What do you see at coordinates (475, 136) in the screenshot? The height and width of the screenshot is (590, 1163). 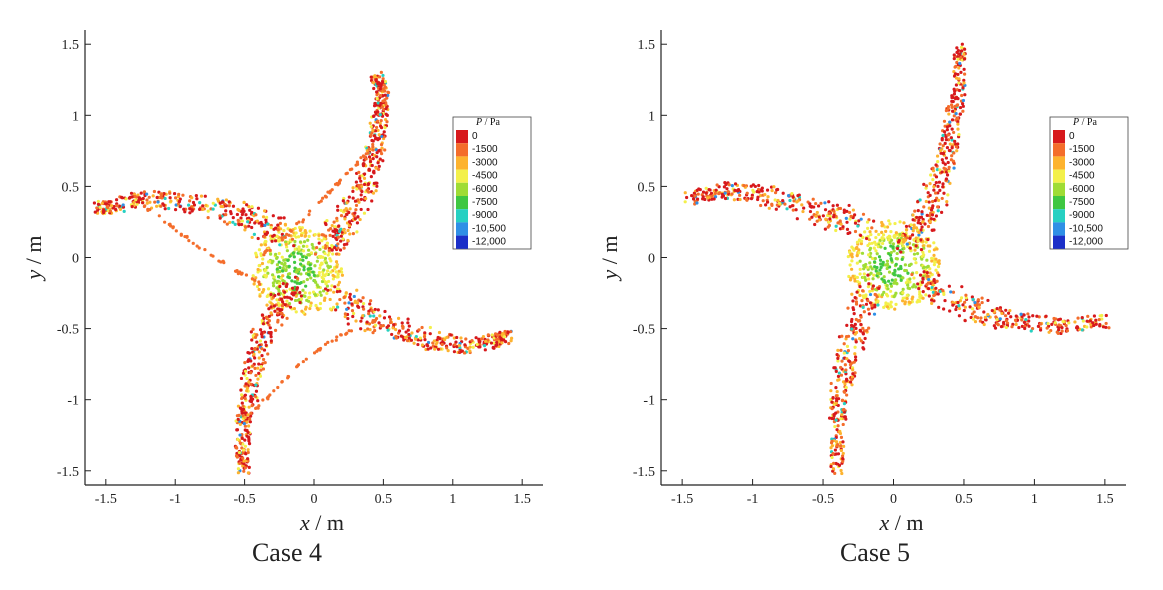 I see `legend-label: 0` at bounding box center [475, 136].